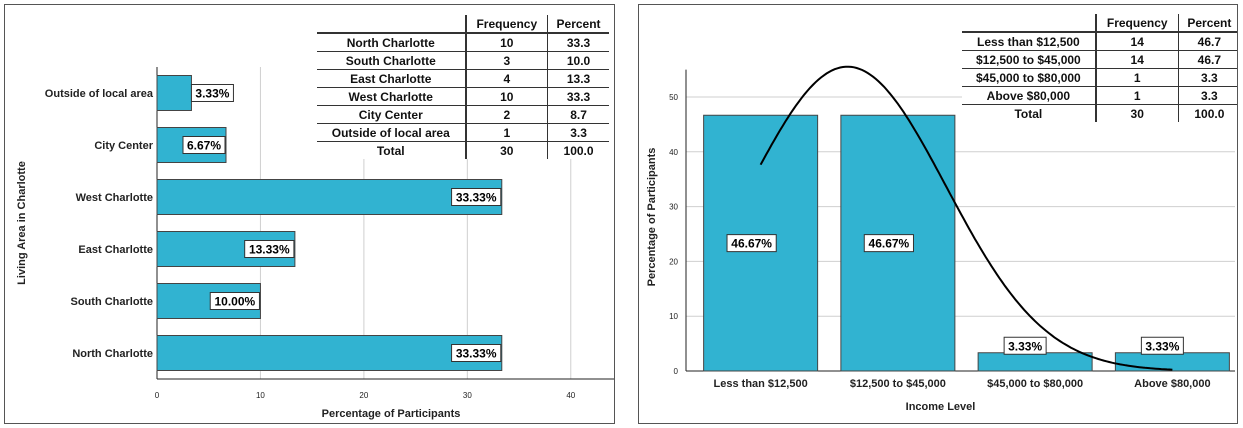  What do you see at coordinates (673, 97) in the screenshot?
I see `y-tick-label-50: 50` at bounding box center [673, 97].